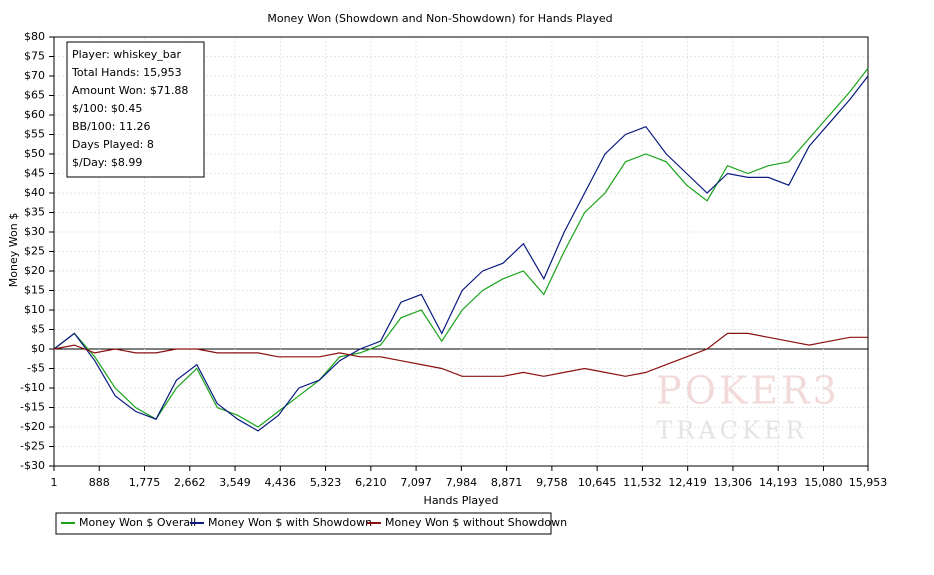 The height and width of the screenshot is (575, 934). Describe the element at coordinates (460, 354) in the screenshot. I see `series-line` at that location.